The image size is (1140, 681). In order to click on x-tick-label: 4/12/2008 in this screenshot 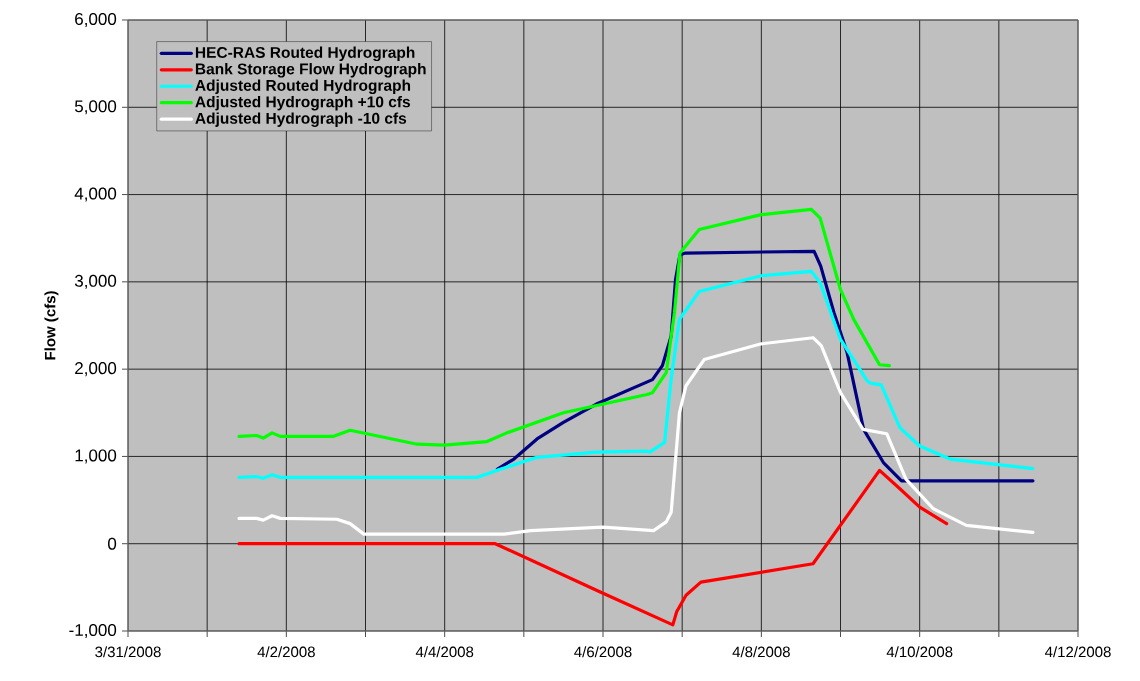, I will do `click(1077, 652)`.